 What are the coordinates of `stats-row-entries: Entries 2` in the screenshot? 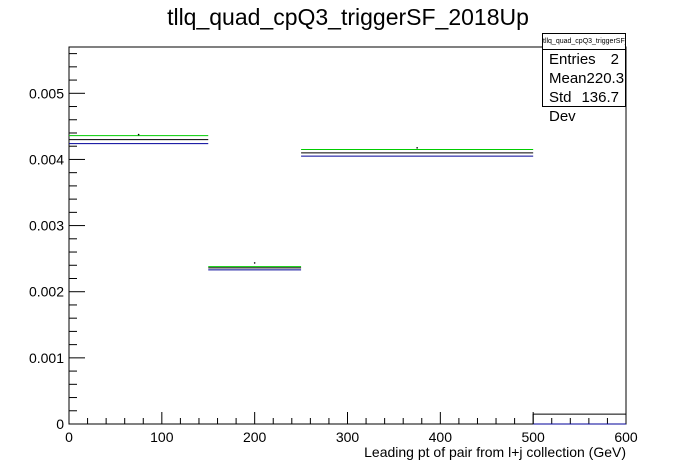 It's located at (584, 59).